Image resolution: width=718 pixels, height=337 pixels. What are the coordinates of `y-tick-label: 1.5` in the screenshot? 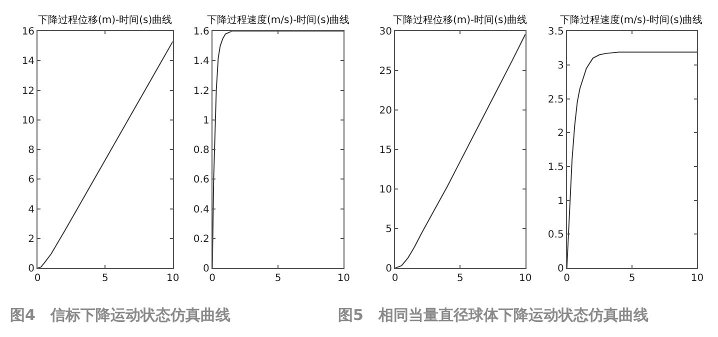 It's located at (556, 168).